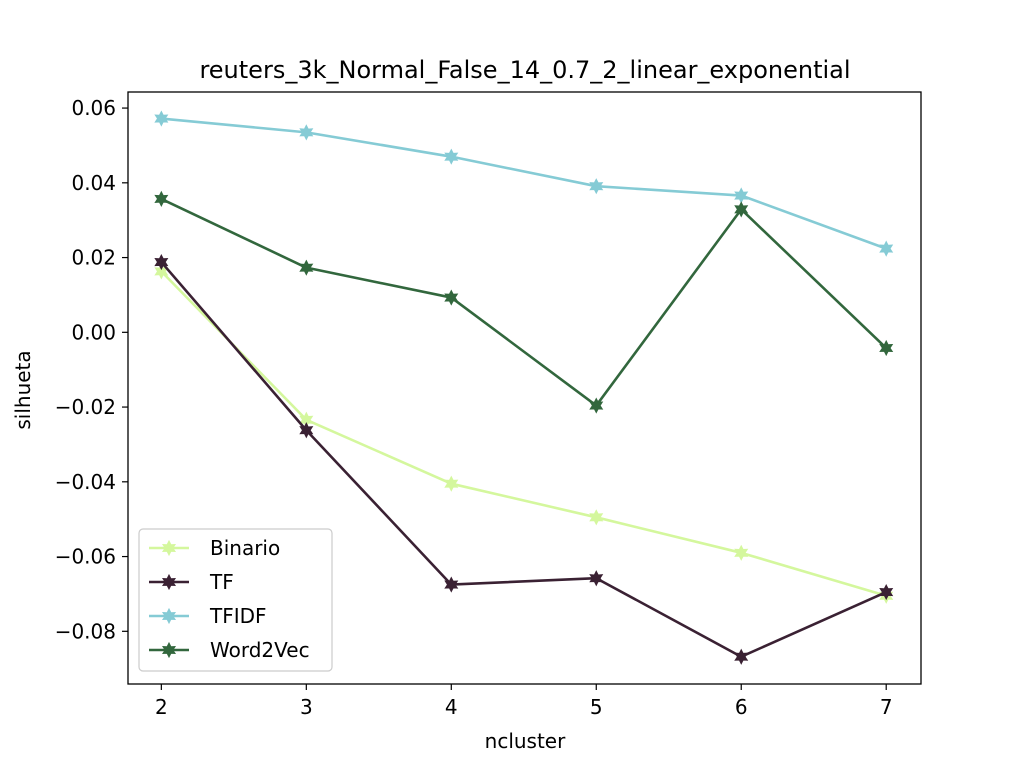 This screenshot has width=1024, height=773. What do you see at coordinates (886, 707) in the screenshot?
I see `x-tick-label: 7` at bounding box center [886, 707].